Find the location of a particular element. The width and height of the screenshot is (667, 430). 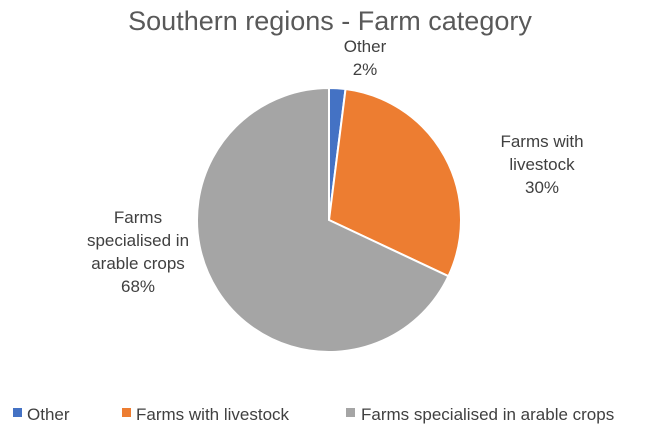

data-label-value: 68% is located at coordinates (138, 286).